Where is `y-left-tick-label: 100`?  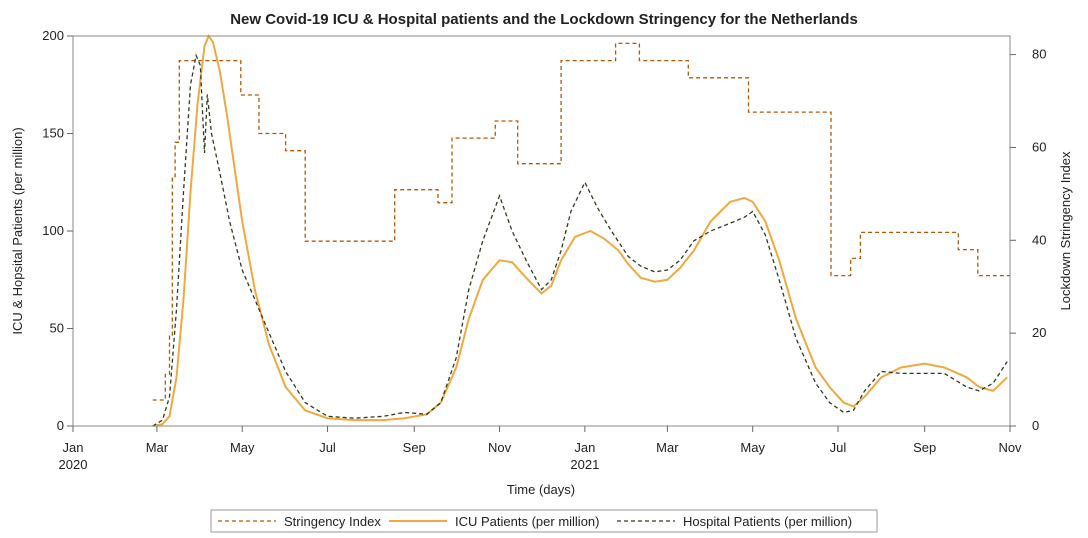 y-left-tick-label: 100 is located at coordinates (53, 230).